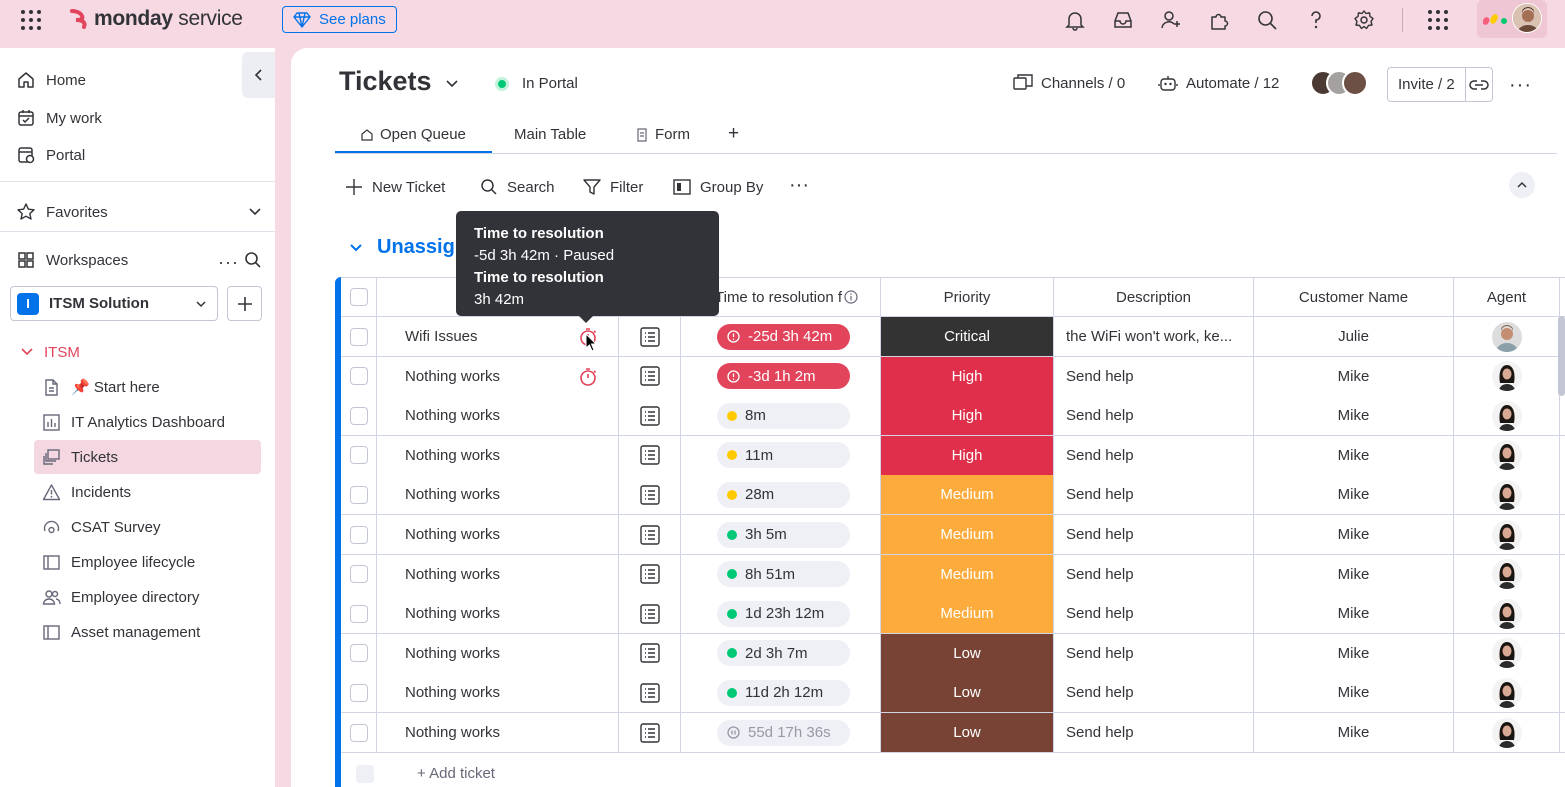  What do you see at coordinates (1479, 85) in the screenshot?
I see `copy-link-button` at bounding box center [1479, 85].